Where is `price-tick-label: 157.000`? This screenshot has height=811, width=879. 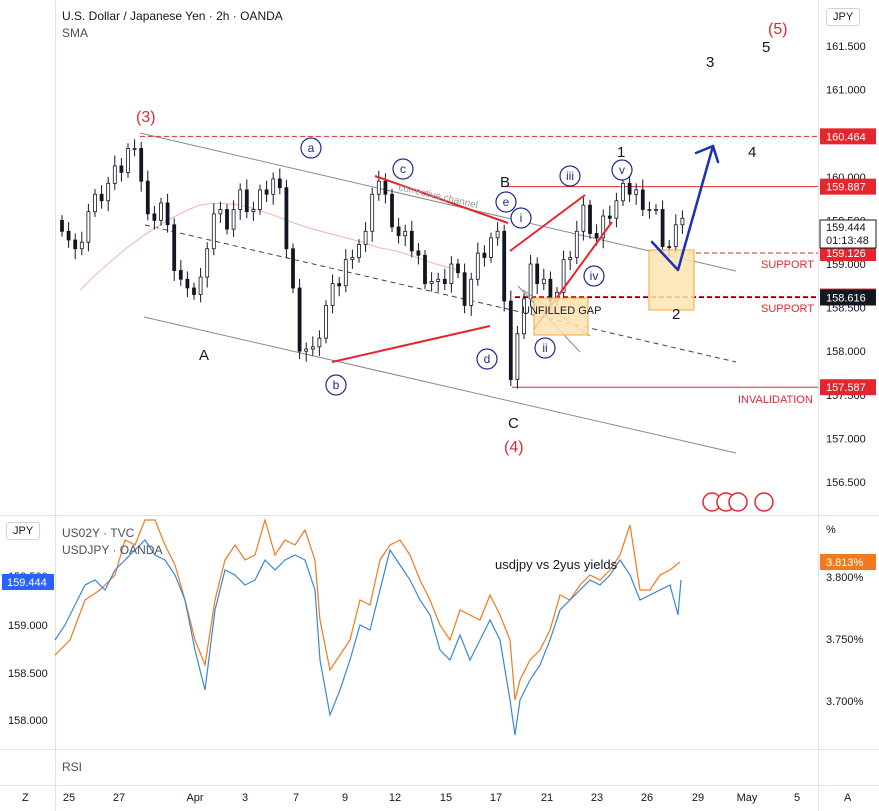
price-tick-label: 157.000 is located at coordinates (846, 439).